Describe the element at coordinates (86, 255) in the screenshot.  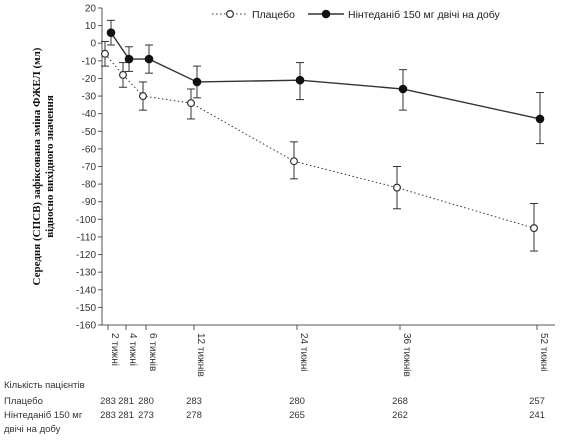
I see `y-tick-label: -120` at that location.